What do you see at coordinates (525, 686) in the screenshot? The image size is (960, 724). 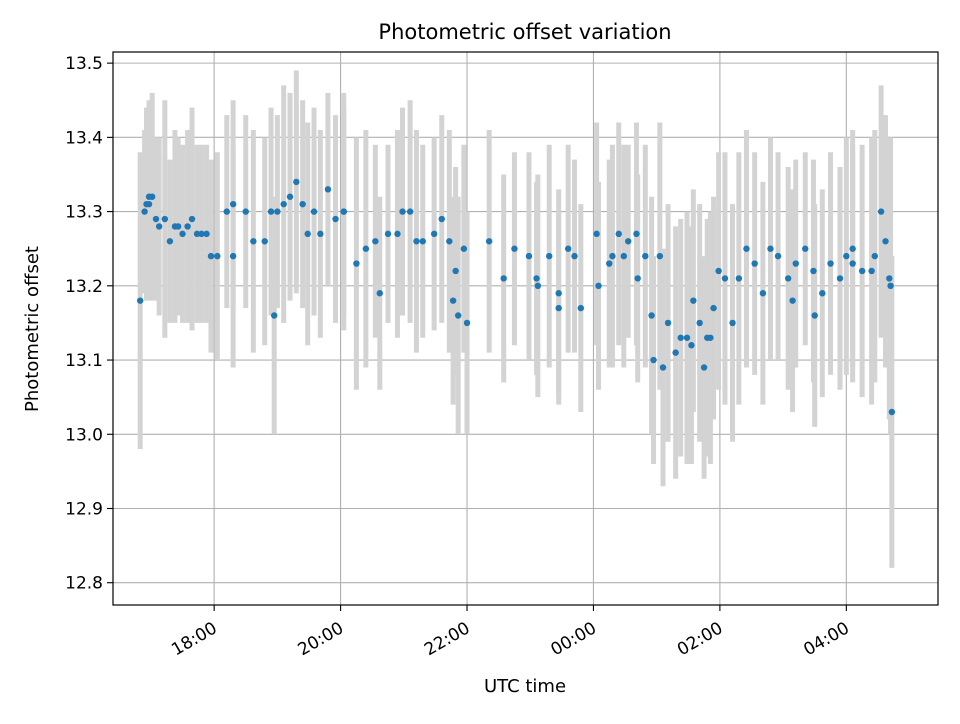 I see `x-axis-label: UTC time` at bounding box center [525, 686].